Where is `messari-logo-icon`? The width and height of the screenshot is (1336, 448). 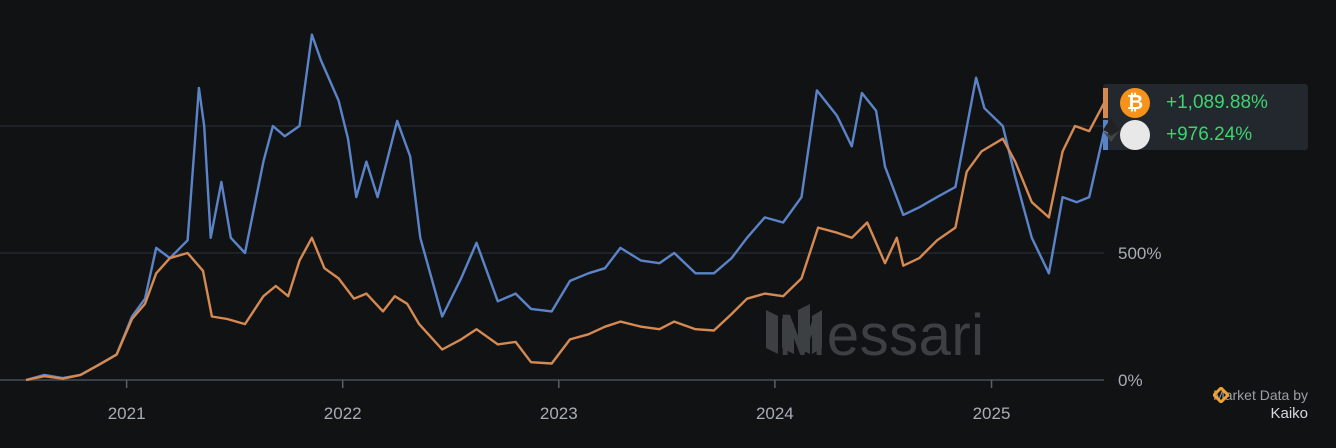 messari-logo-icon is located at coordinates (794, 329).